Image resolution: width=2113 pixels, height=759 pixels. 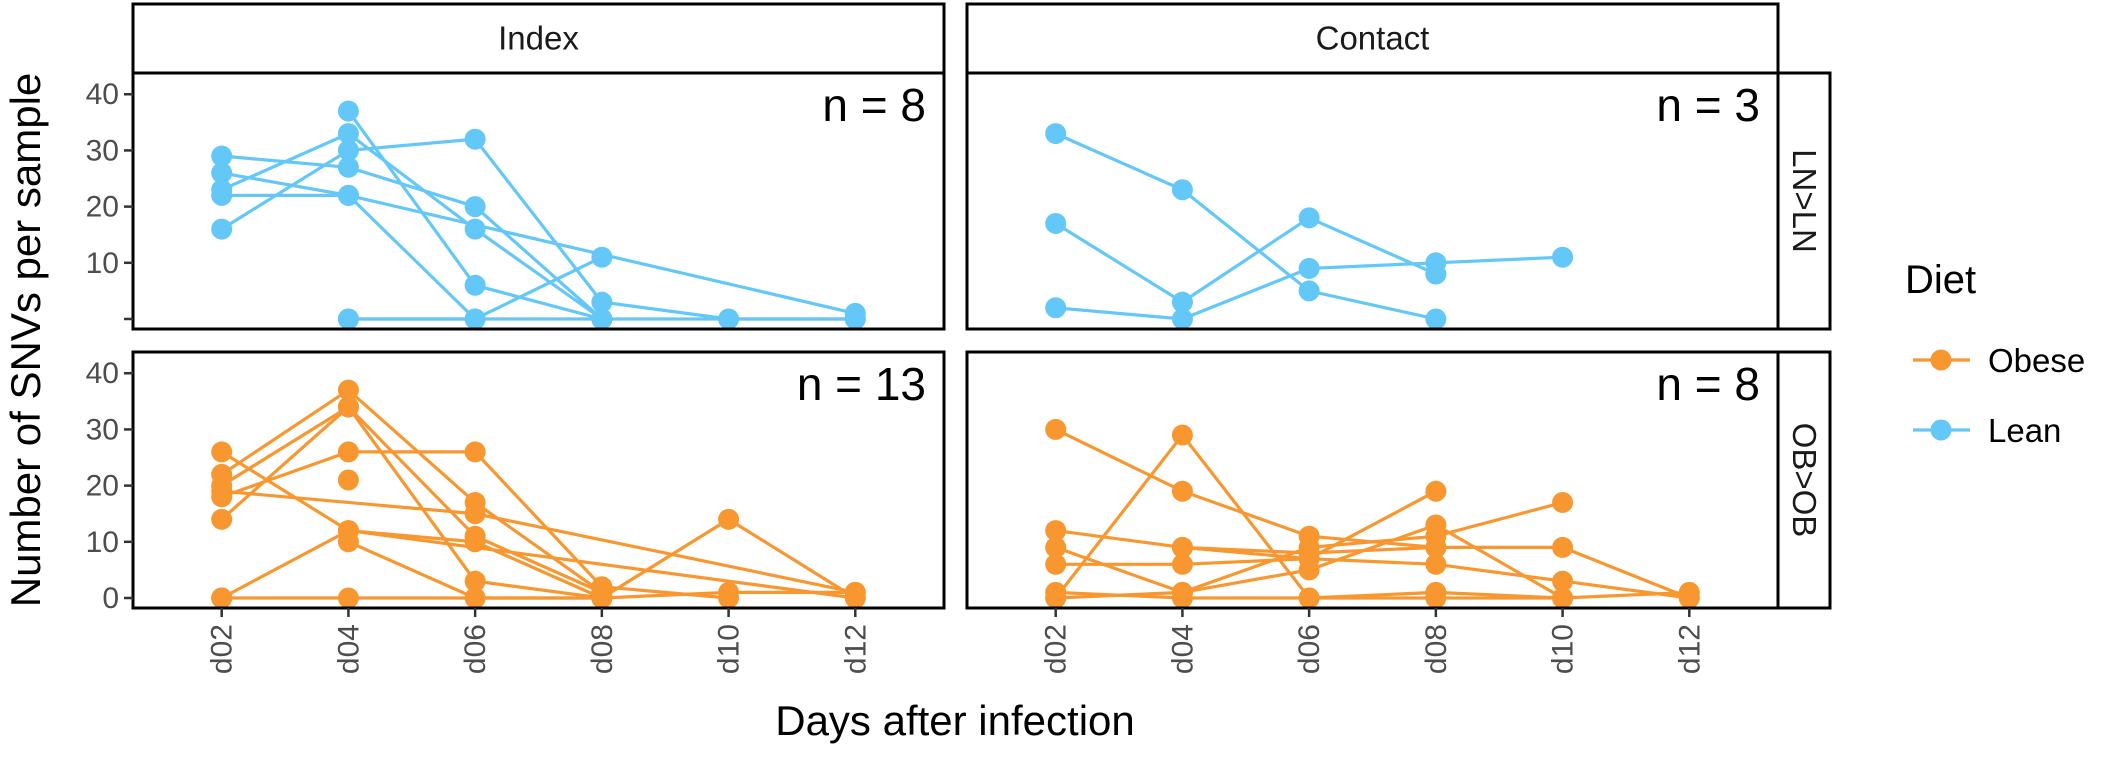 I want to click on data-point-contact-ob-ob-3-d02, so click(x=1056, y=547).